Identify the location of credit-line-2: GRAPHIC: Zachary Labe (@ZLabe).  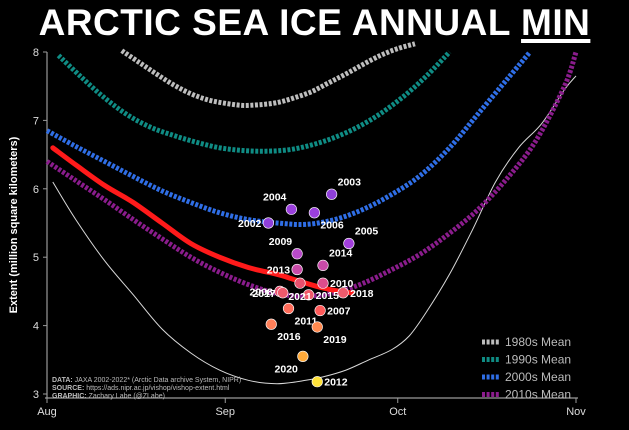
(108, 396).